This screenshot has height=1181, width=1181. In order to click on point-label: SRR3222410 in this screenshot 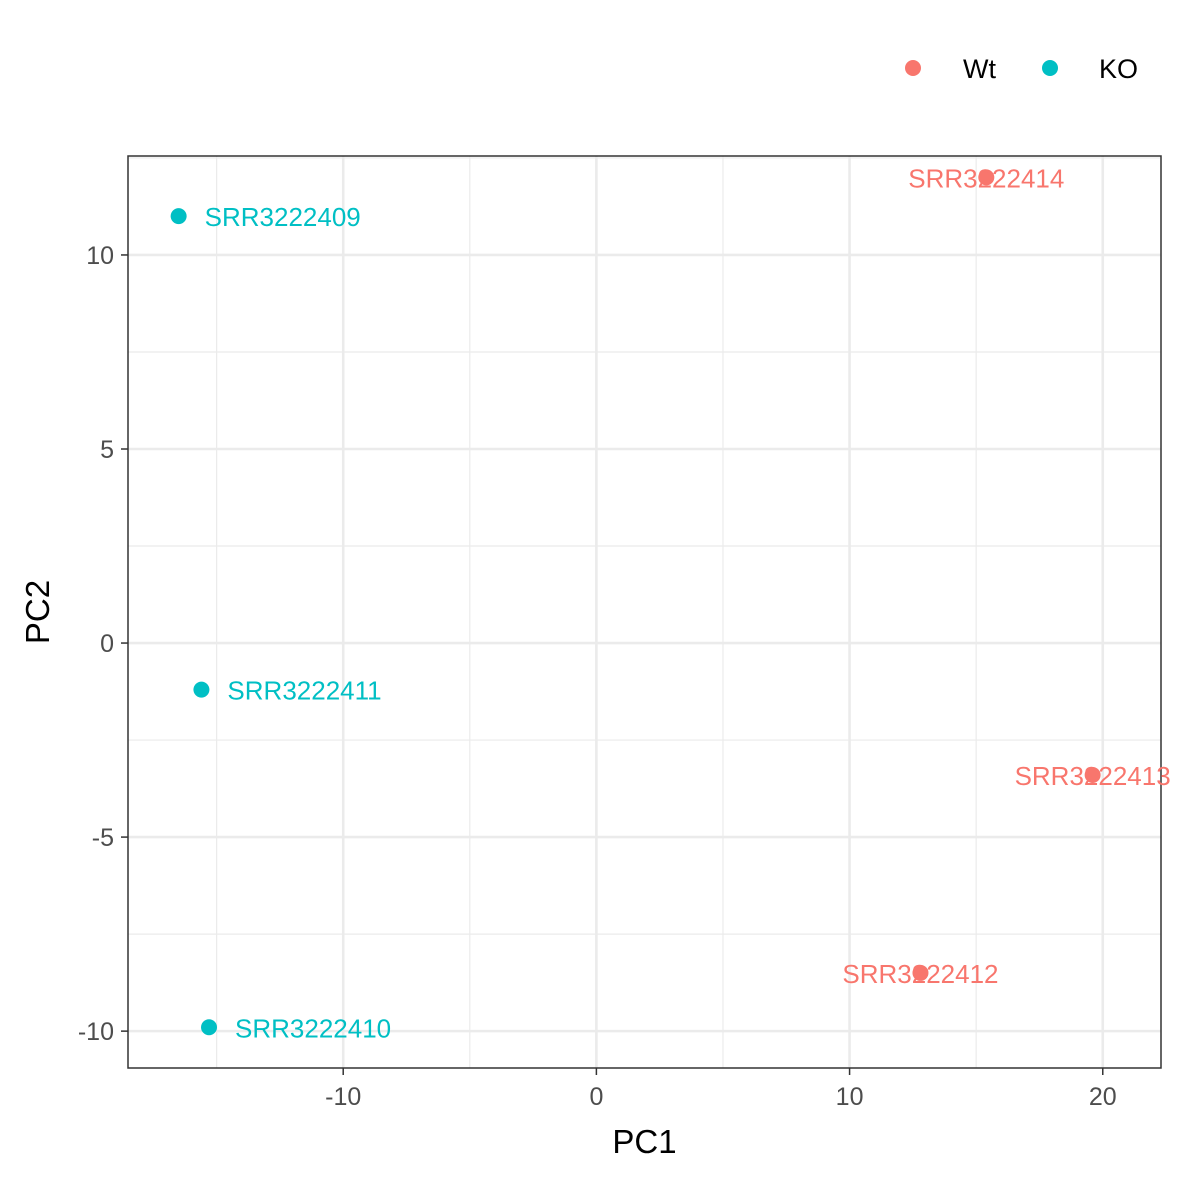, I will do `click(313, 1028)`.